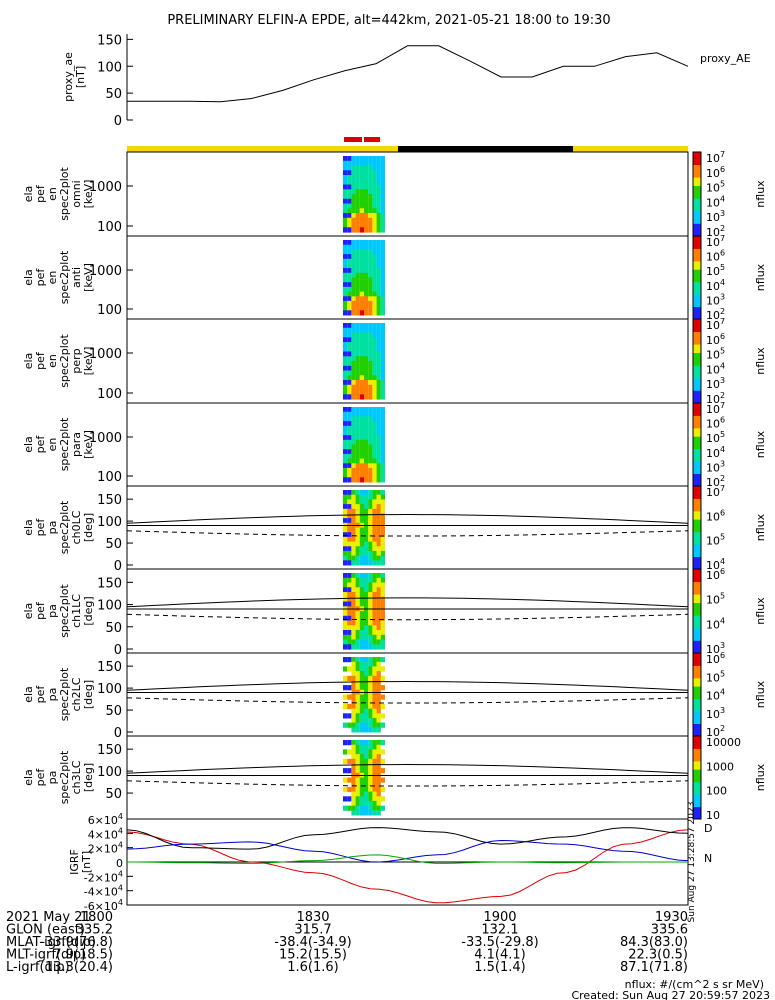 Image resolution: width=775 pixels, height=1000 pixels. What do you see at coordinates (64, 277) in the screenshot?
I see `ylabel-line: spec2plot` at bounding box center [64, 277].